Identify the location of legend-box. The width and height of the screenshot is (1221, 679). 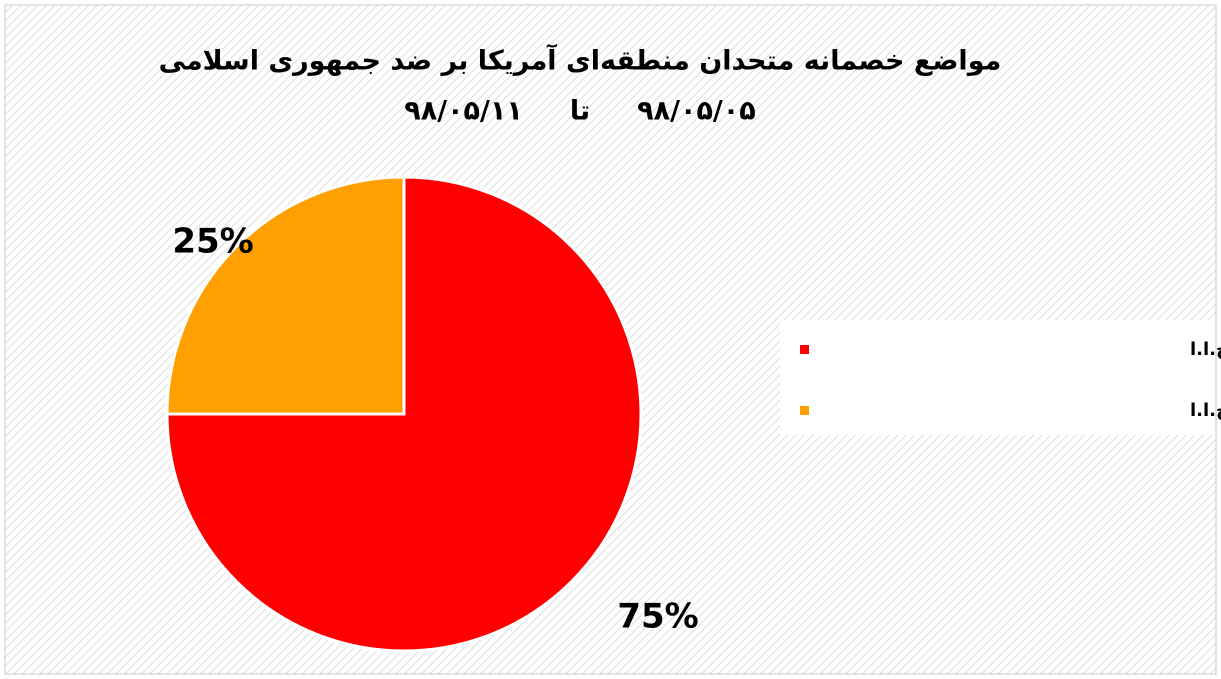
(997, 377).